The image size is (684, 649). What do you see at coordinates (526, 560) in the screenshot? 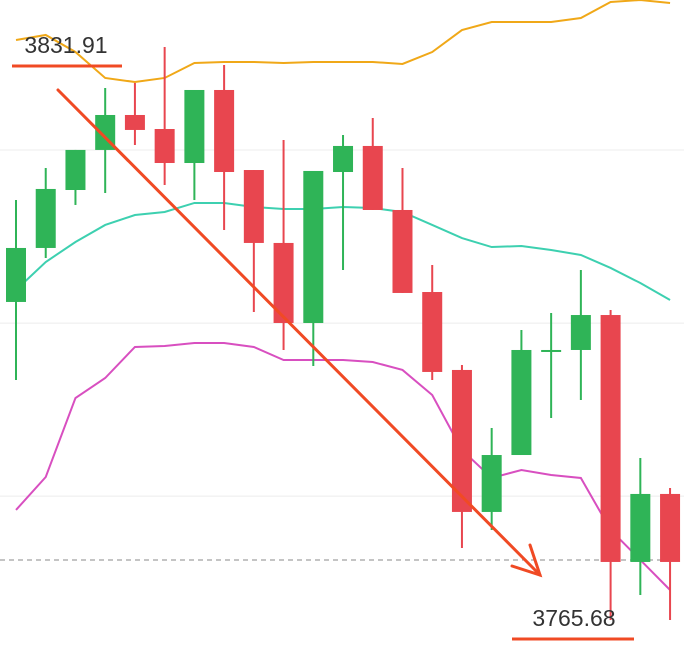
I see `arrow-head` at bounding box center [526, 560].